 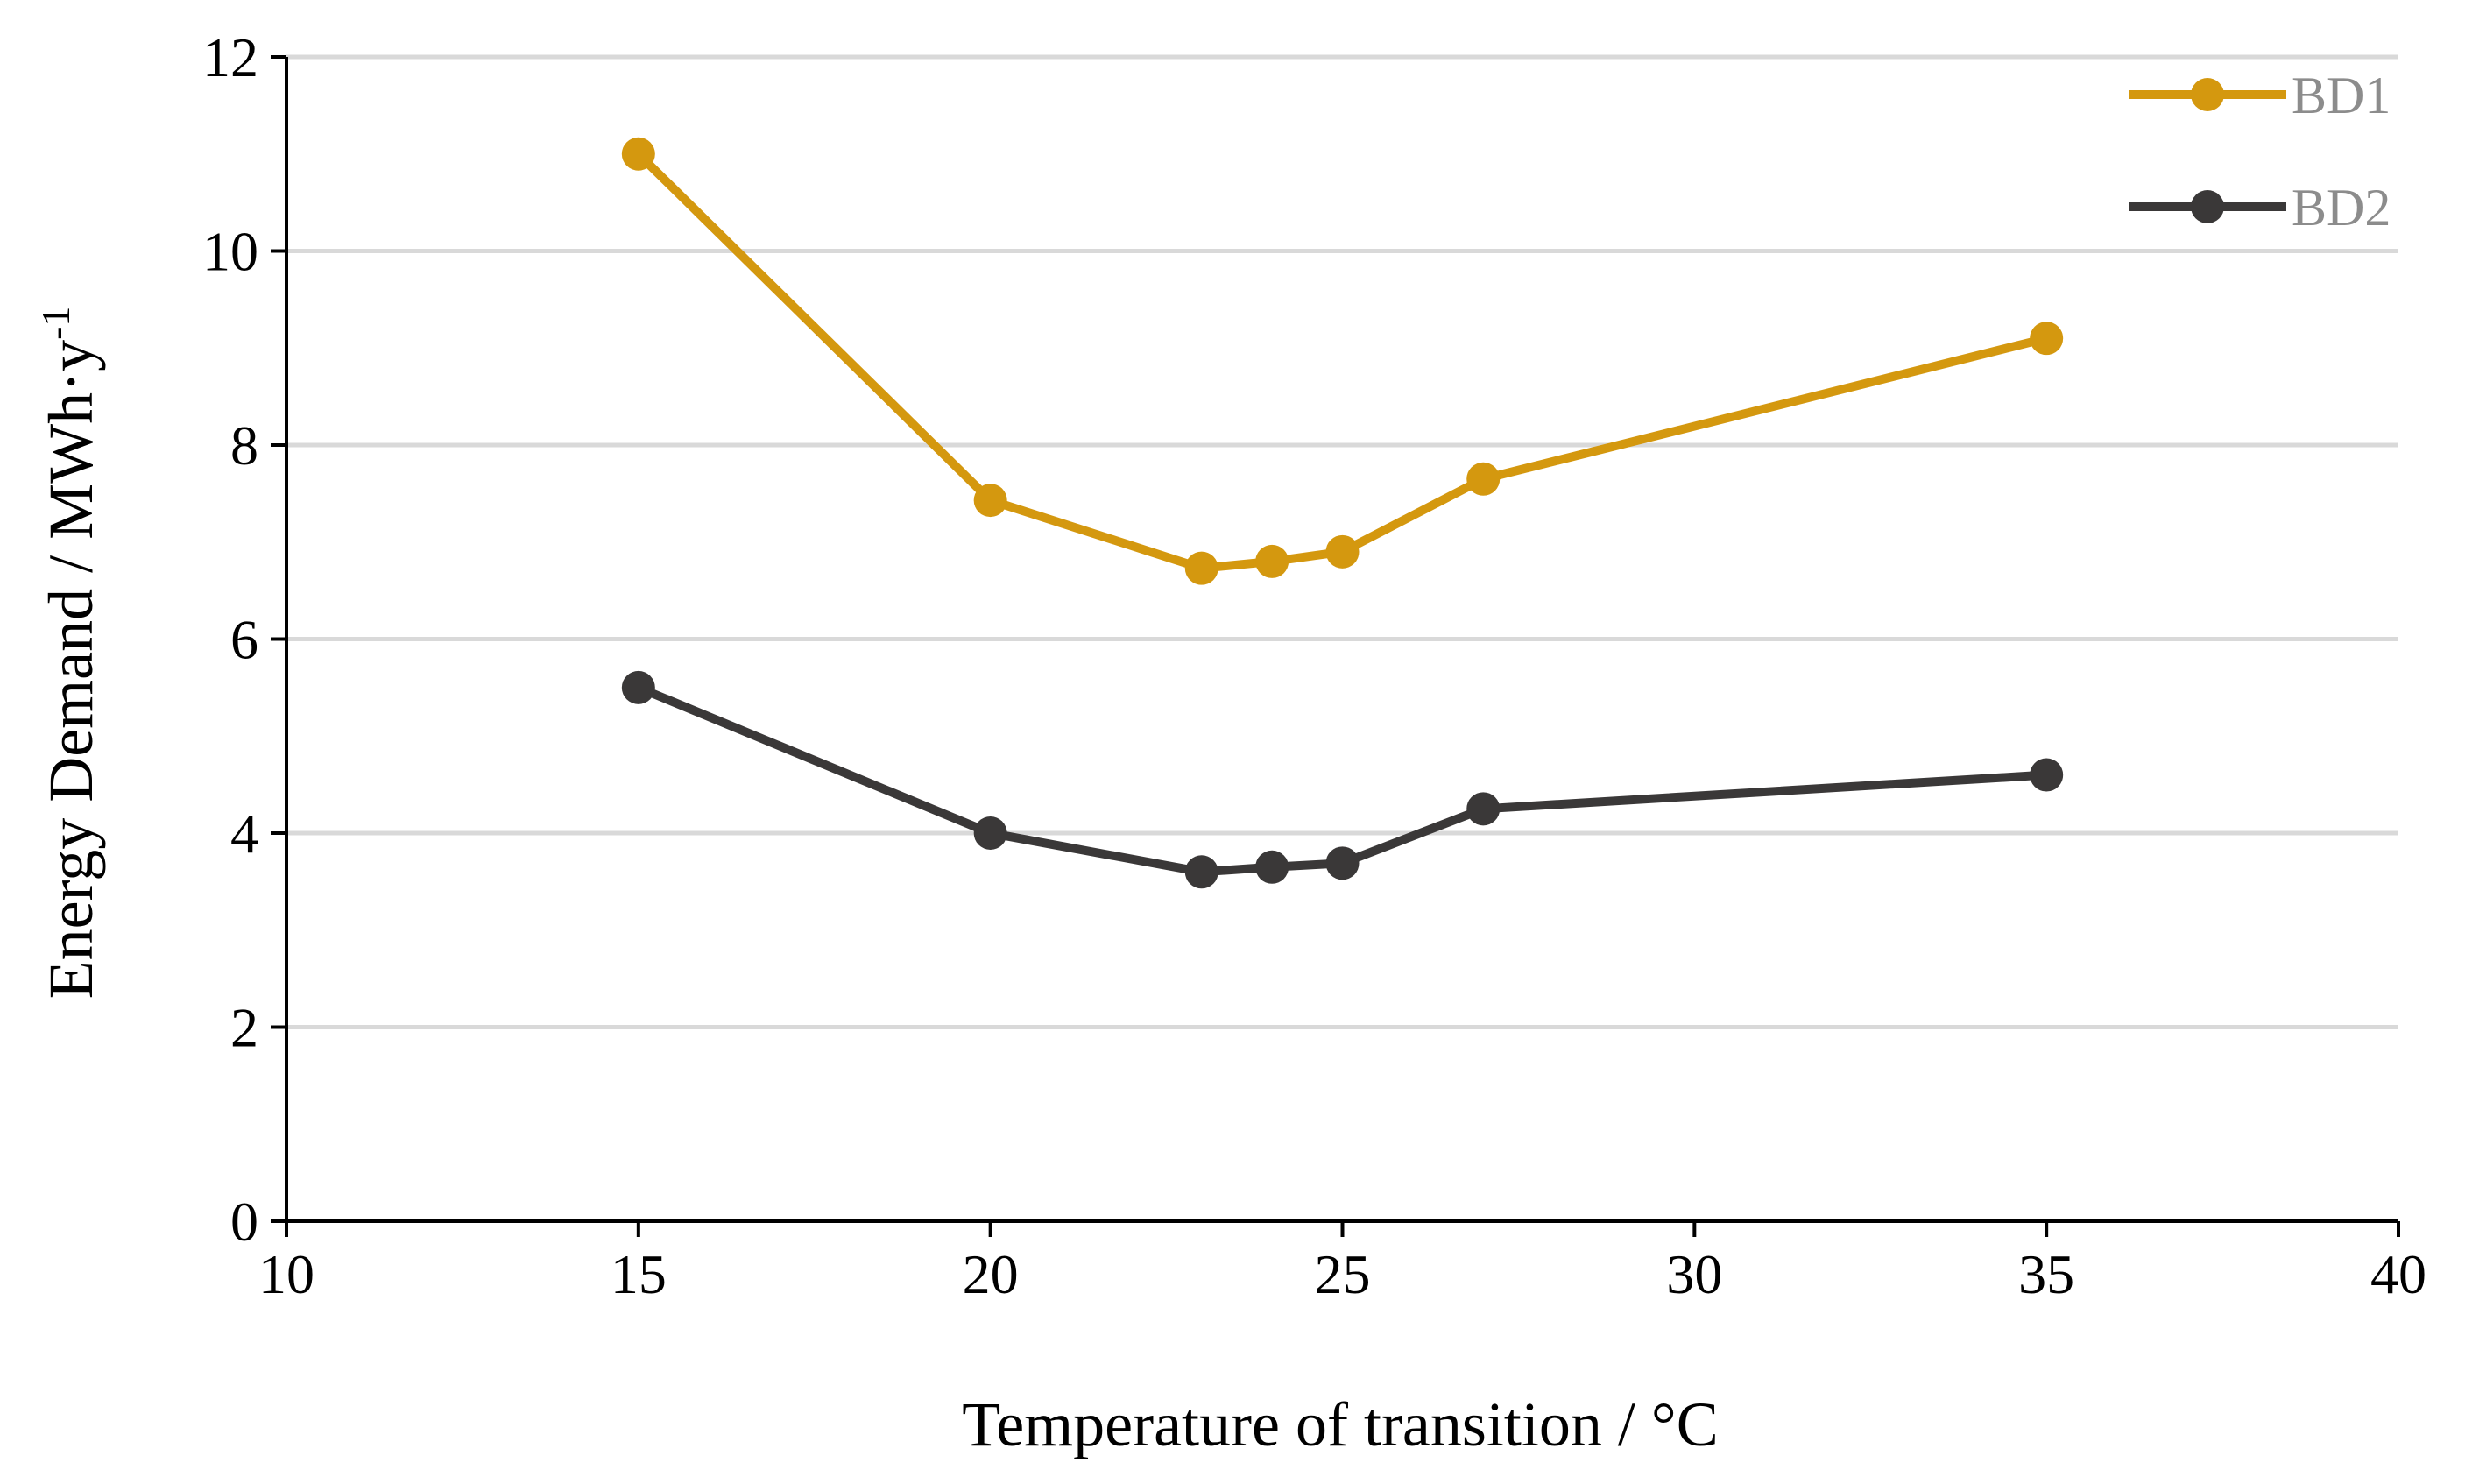 What do you see at coordinates (244, 445) in the screenshot?
I see `y-tick-label-8: 8` at bounding box center [244, 445].